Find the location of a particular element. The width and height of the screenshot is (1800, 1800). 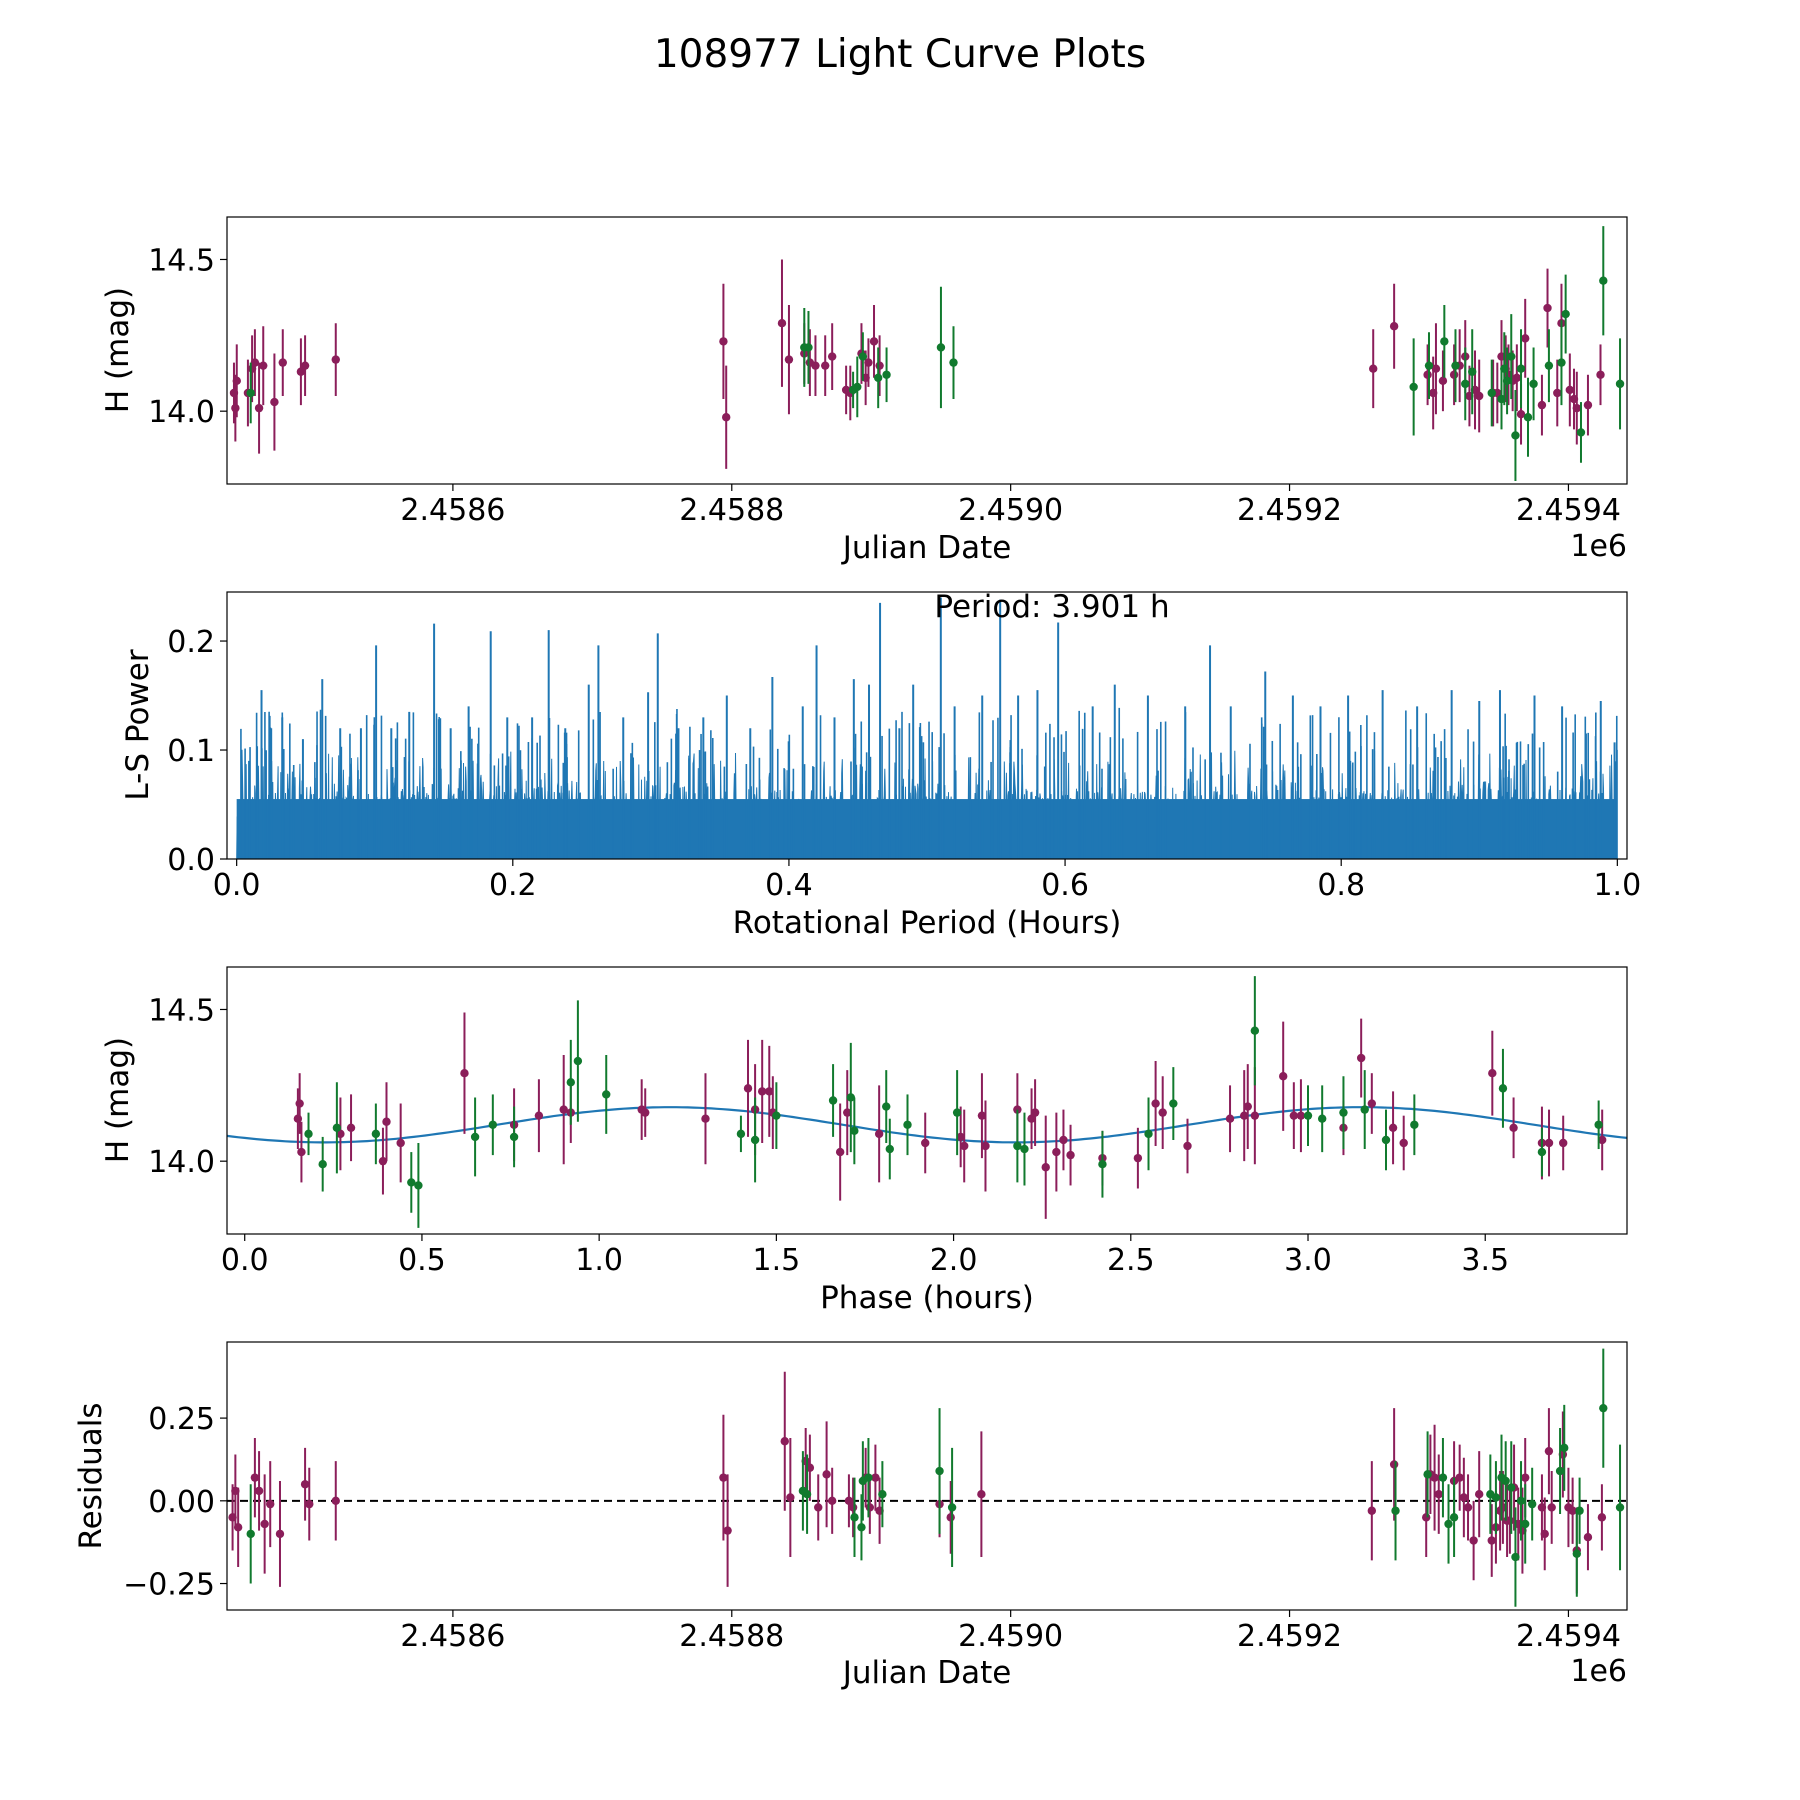

periodogram-line is located at coordinates (927, 728).